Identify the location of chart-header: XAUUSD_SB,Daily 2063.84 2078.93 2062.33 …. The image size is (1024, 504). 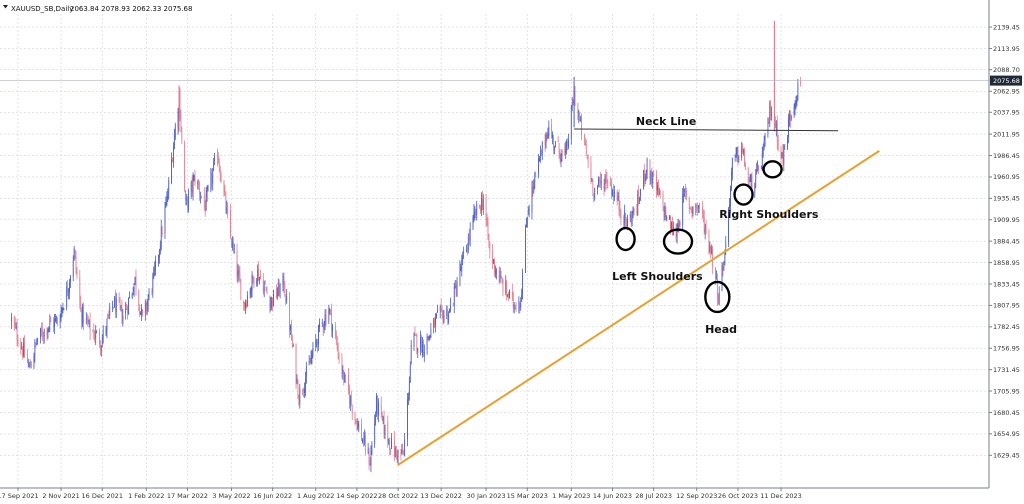
(97, 9).